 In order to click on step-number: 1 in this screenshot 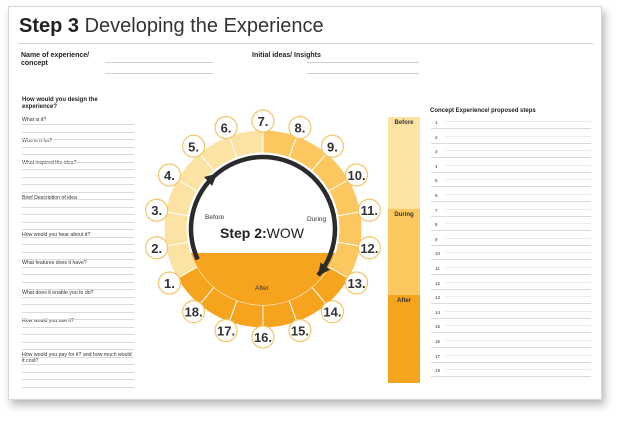, I will do `click(436, 122)`.